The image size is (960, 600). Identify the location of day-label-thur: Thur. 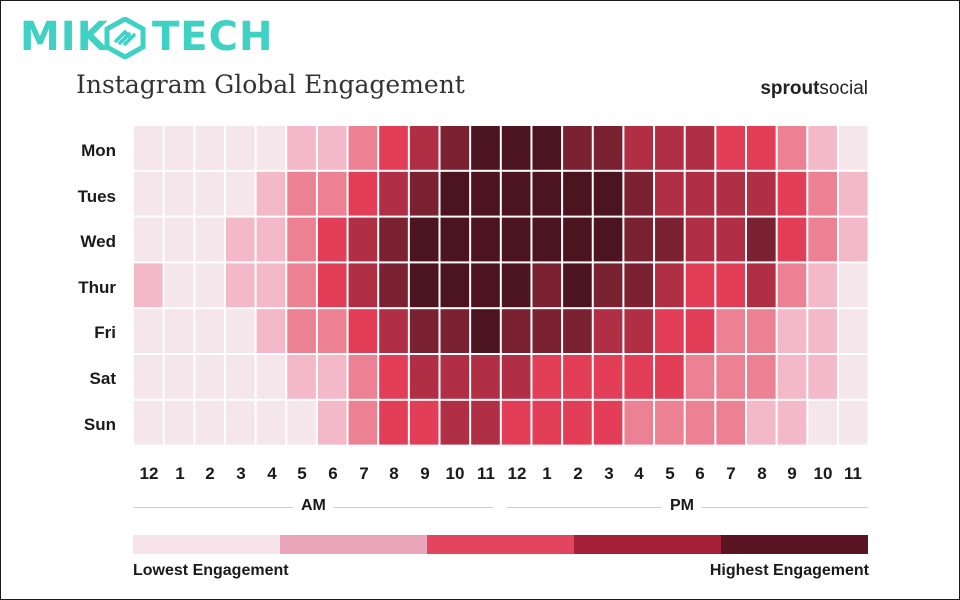
(97, 287).